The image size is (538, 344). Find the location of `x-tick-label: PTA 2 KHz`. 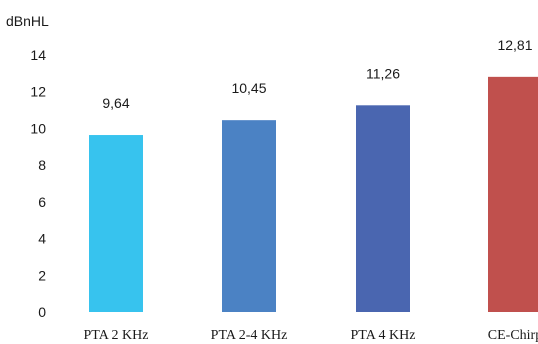

x-tick-label: PTA 2 KHz is located at coordinates (116, 335).